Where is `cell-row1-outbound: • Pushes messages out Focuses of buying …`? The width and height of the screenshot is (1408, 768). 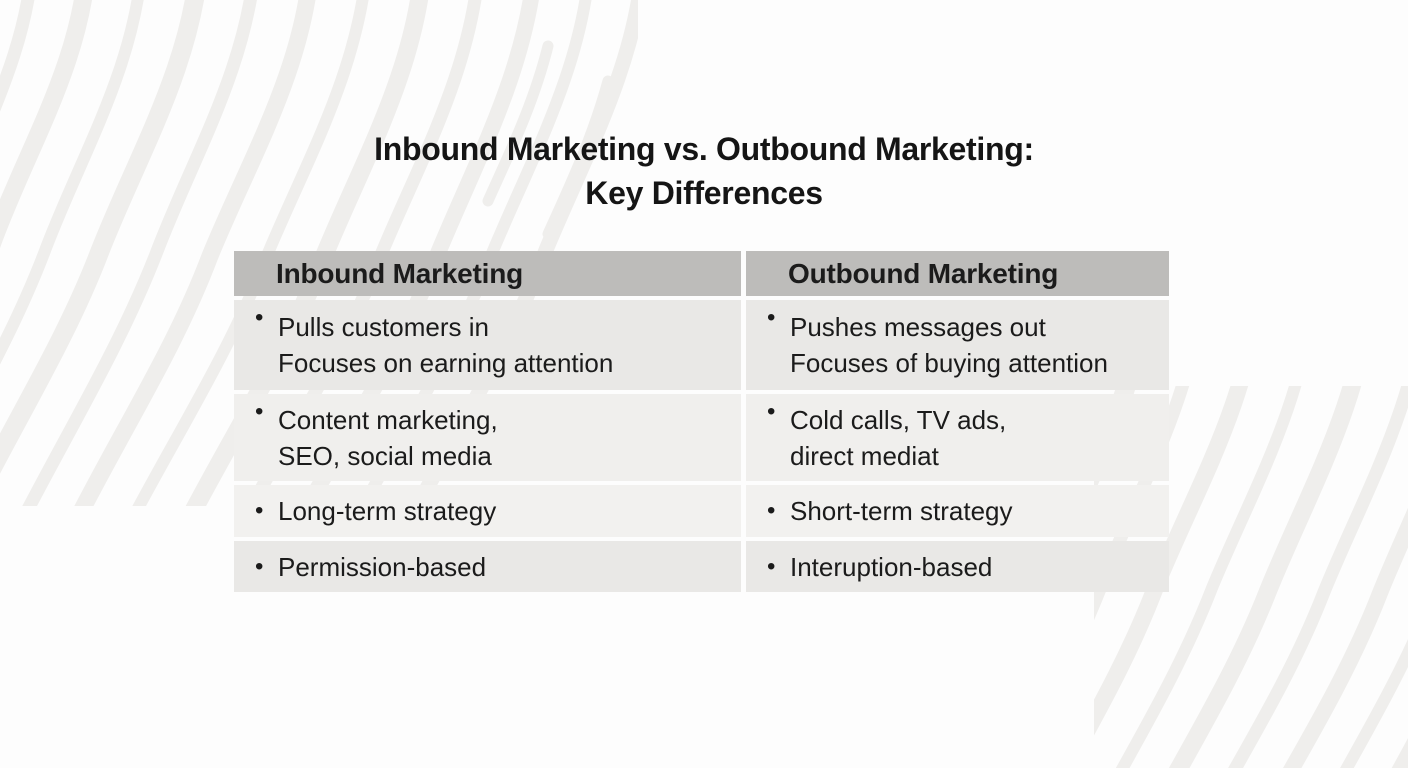
cell-row1-outbound: • Pushes messages out Focuses of buying … is located at coordinates (957, 345).